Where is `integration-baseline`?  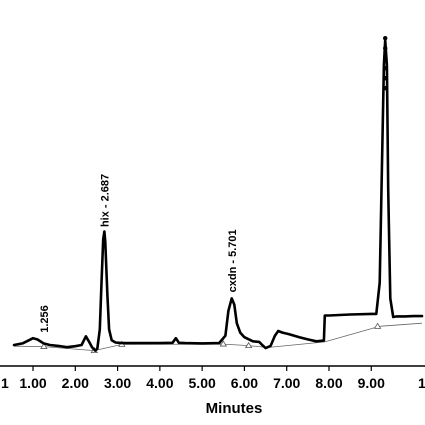 integration-baseline is located at coordinates (218, 337).